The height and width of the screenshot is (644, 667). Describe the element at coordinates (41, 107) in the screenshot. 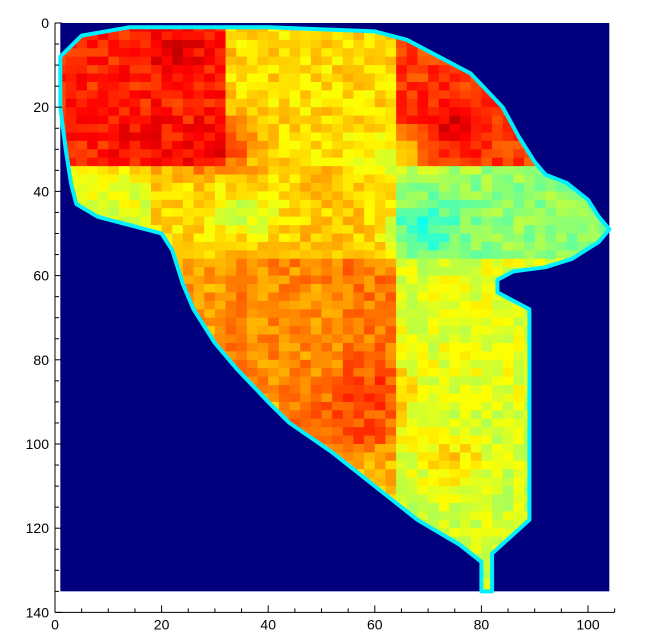

I see `y-tick-label: 20` at that location.